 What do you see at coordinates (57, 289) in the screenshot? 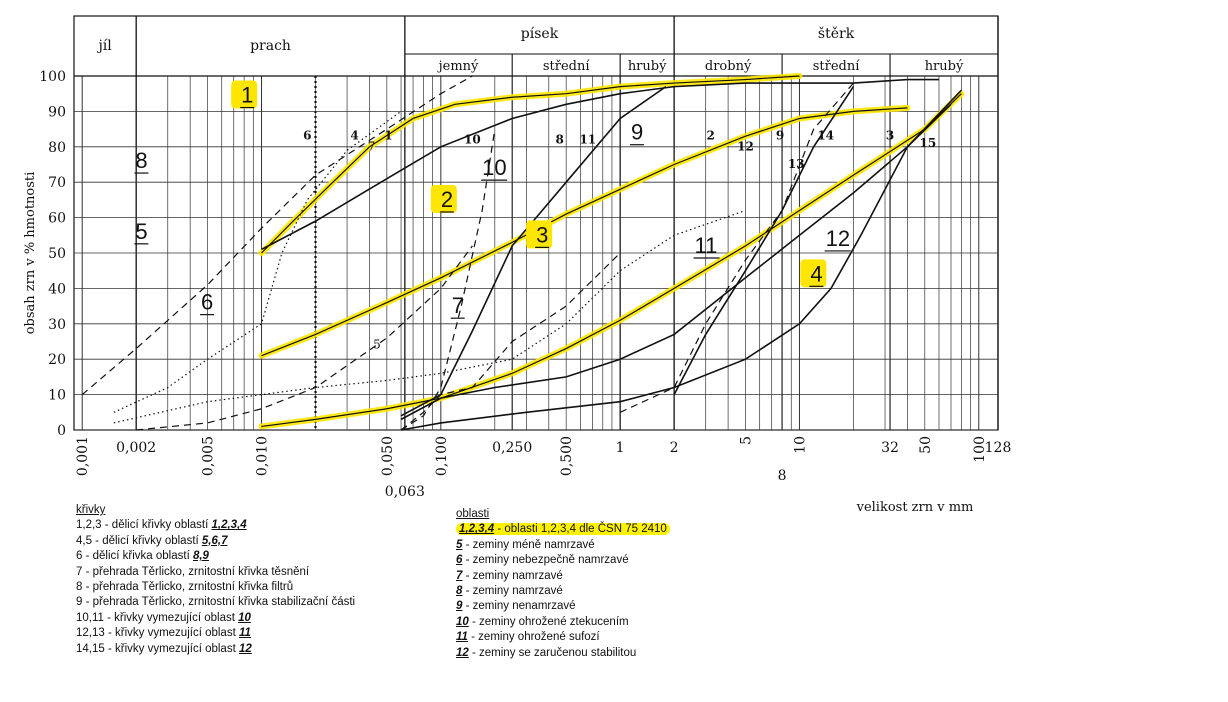
I see `y-tick-label: 40` at bounding box center [57, 289].